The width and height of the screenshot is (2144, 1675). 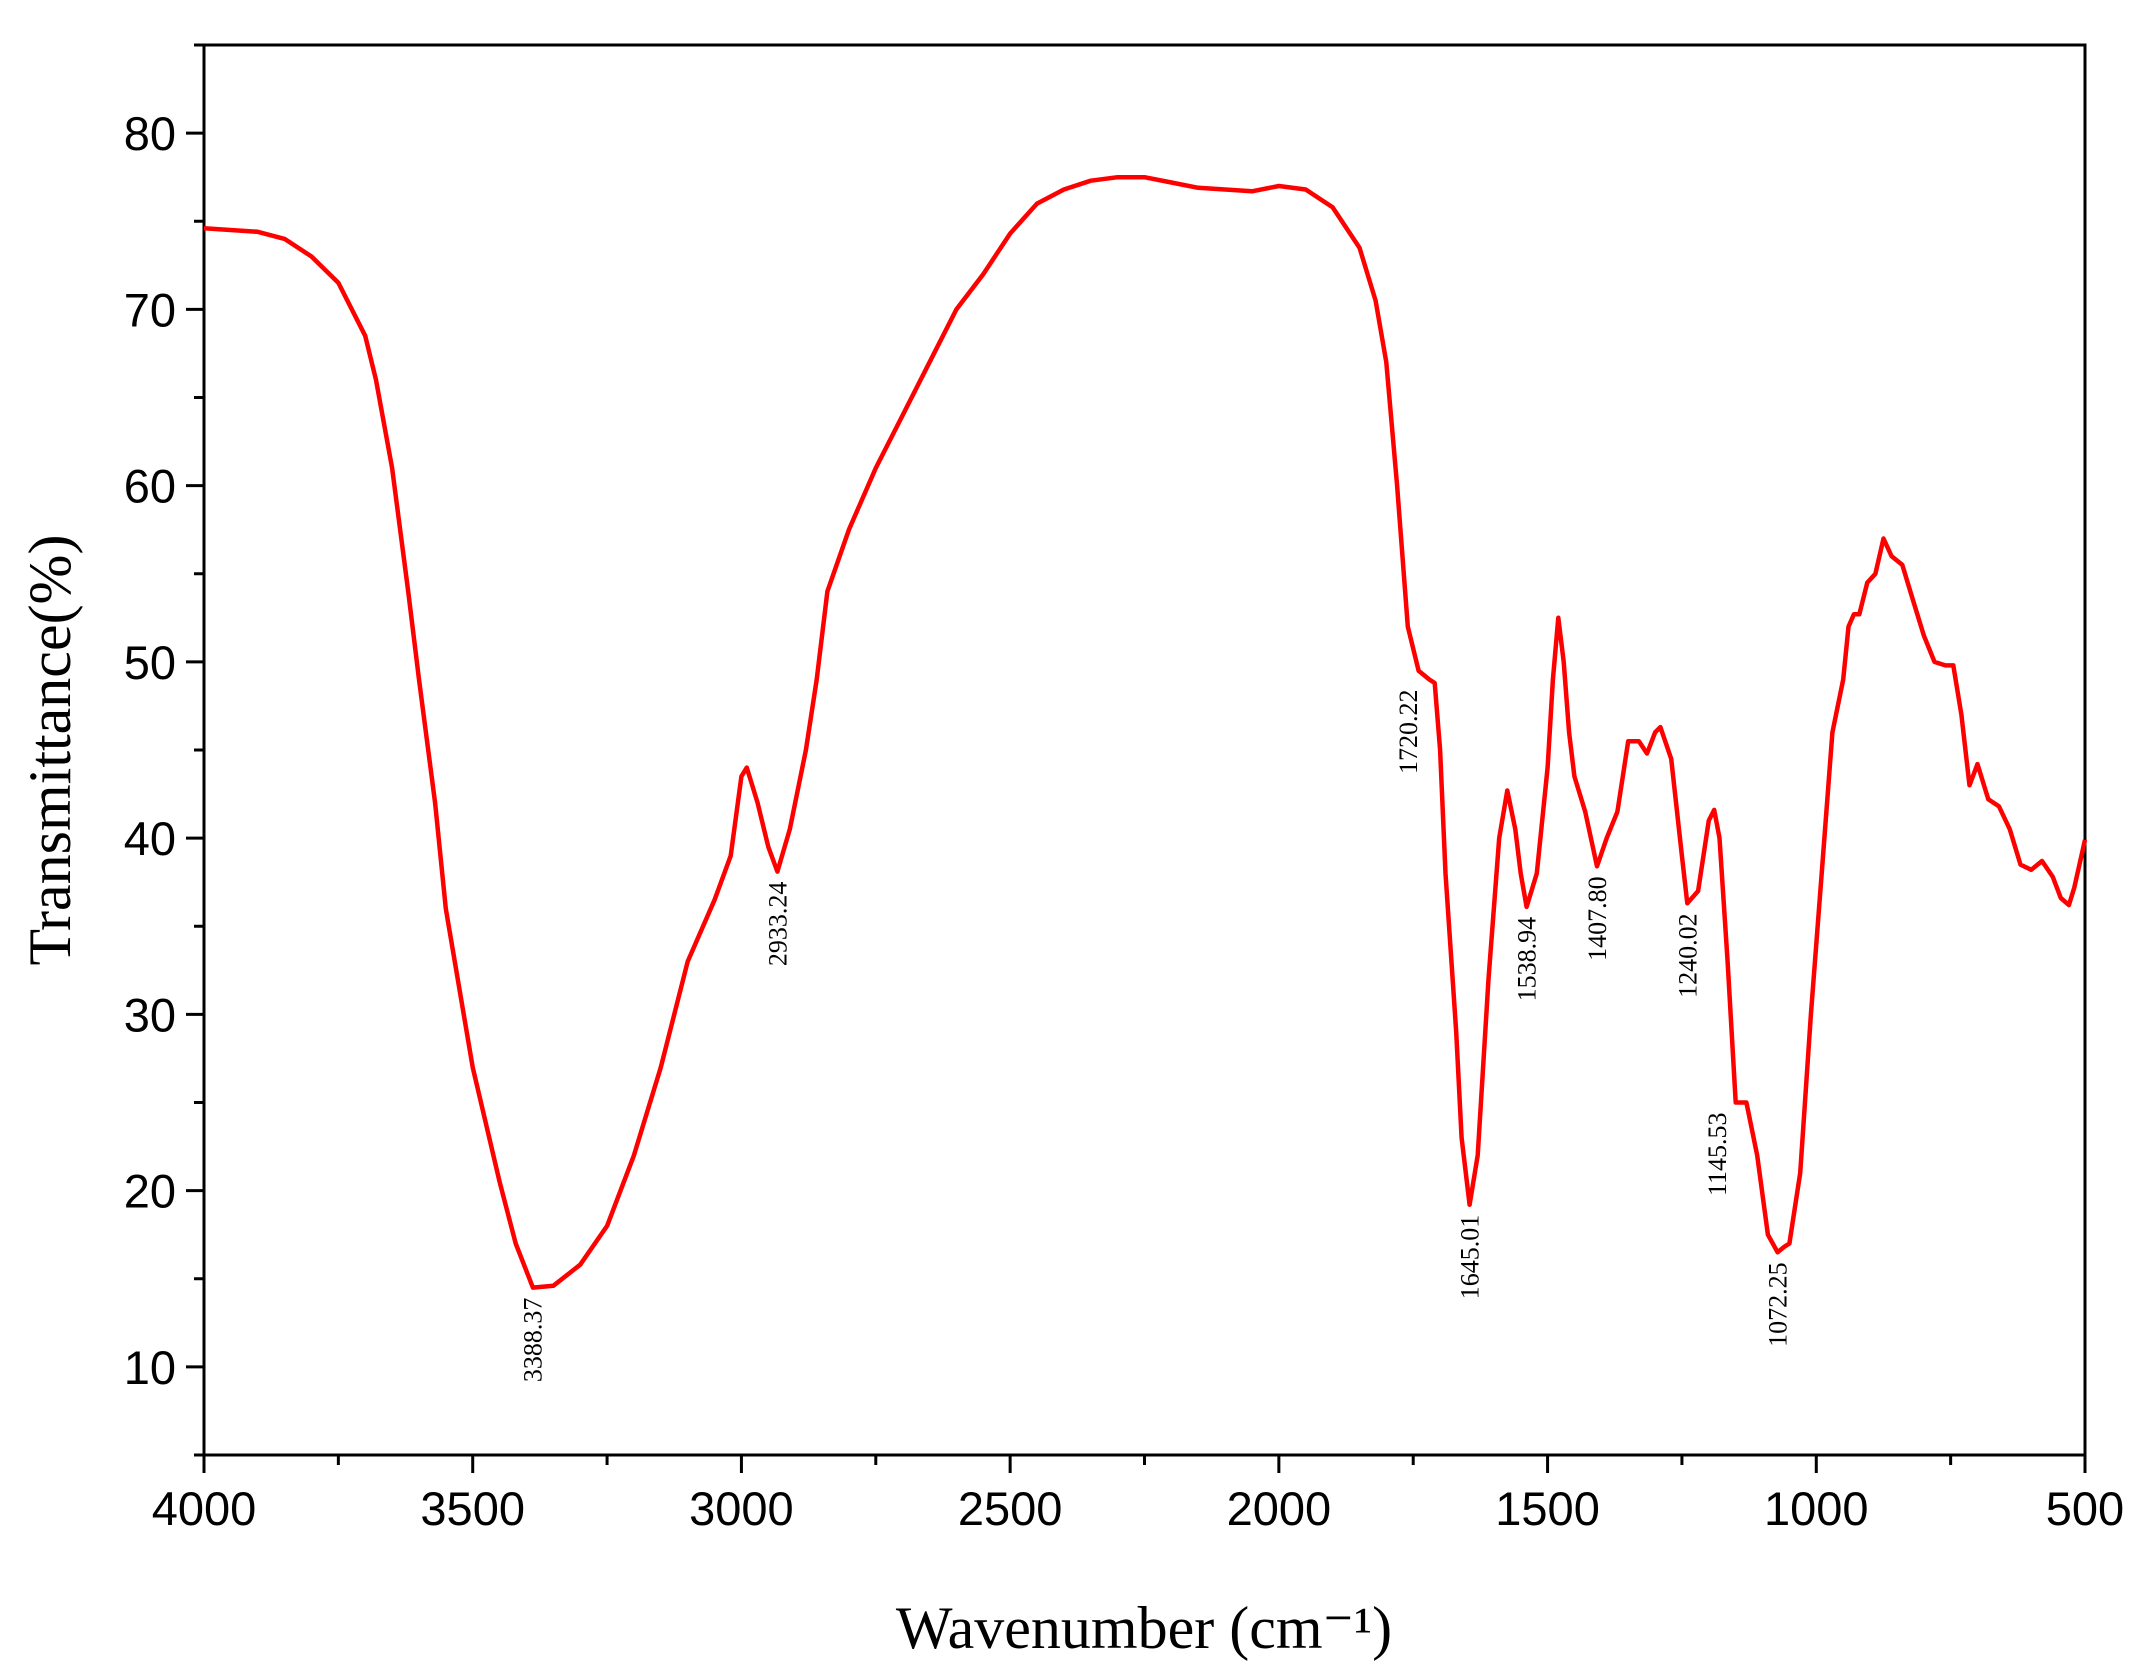 What do you see at coordinates (1717, 1155) in the screenshot?
I see `peak-label: 1145.53` at bounding box center [1717, 1155].